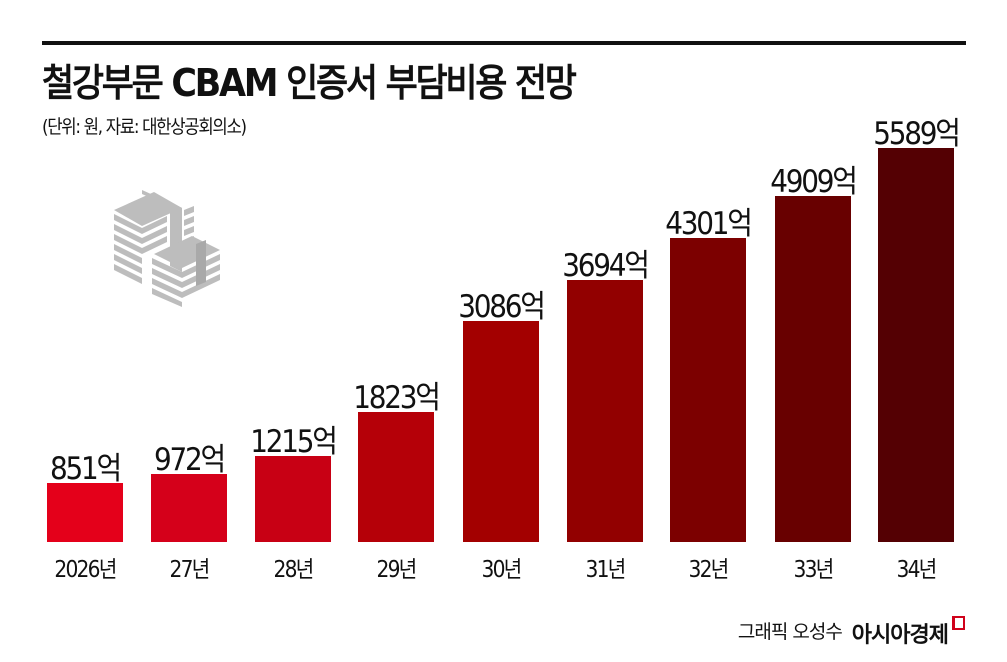 The height and width of the screenshot is (662, 1007). Describe the element at coordinates (606, 266) in the screenshot. I see `bar-value-label: 3694억` at that location.